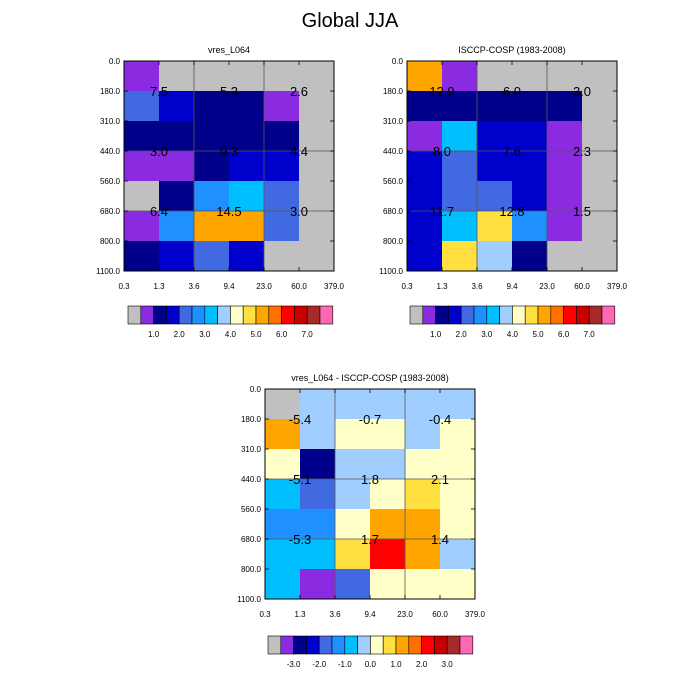  I want to click on colorbar: 1.0 2.0 3.0 4.0 5.0 6.0 7.0, so click(230, 322).